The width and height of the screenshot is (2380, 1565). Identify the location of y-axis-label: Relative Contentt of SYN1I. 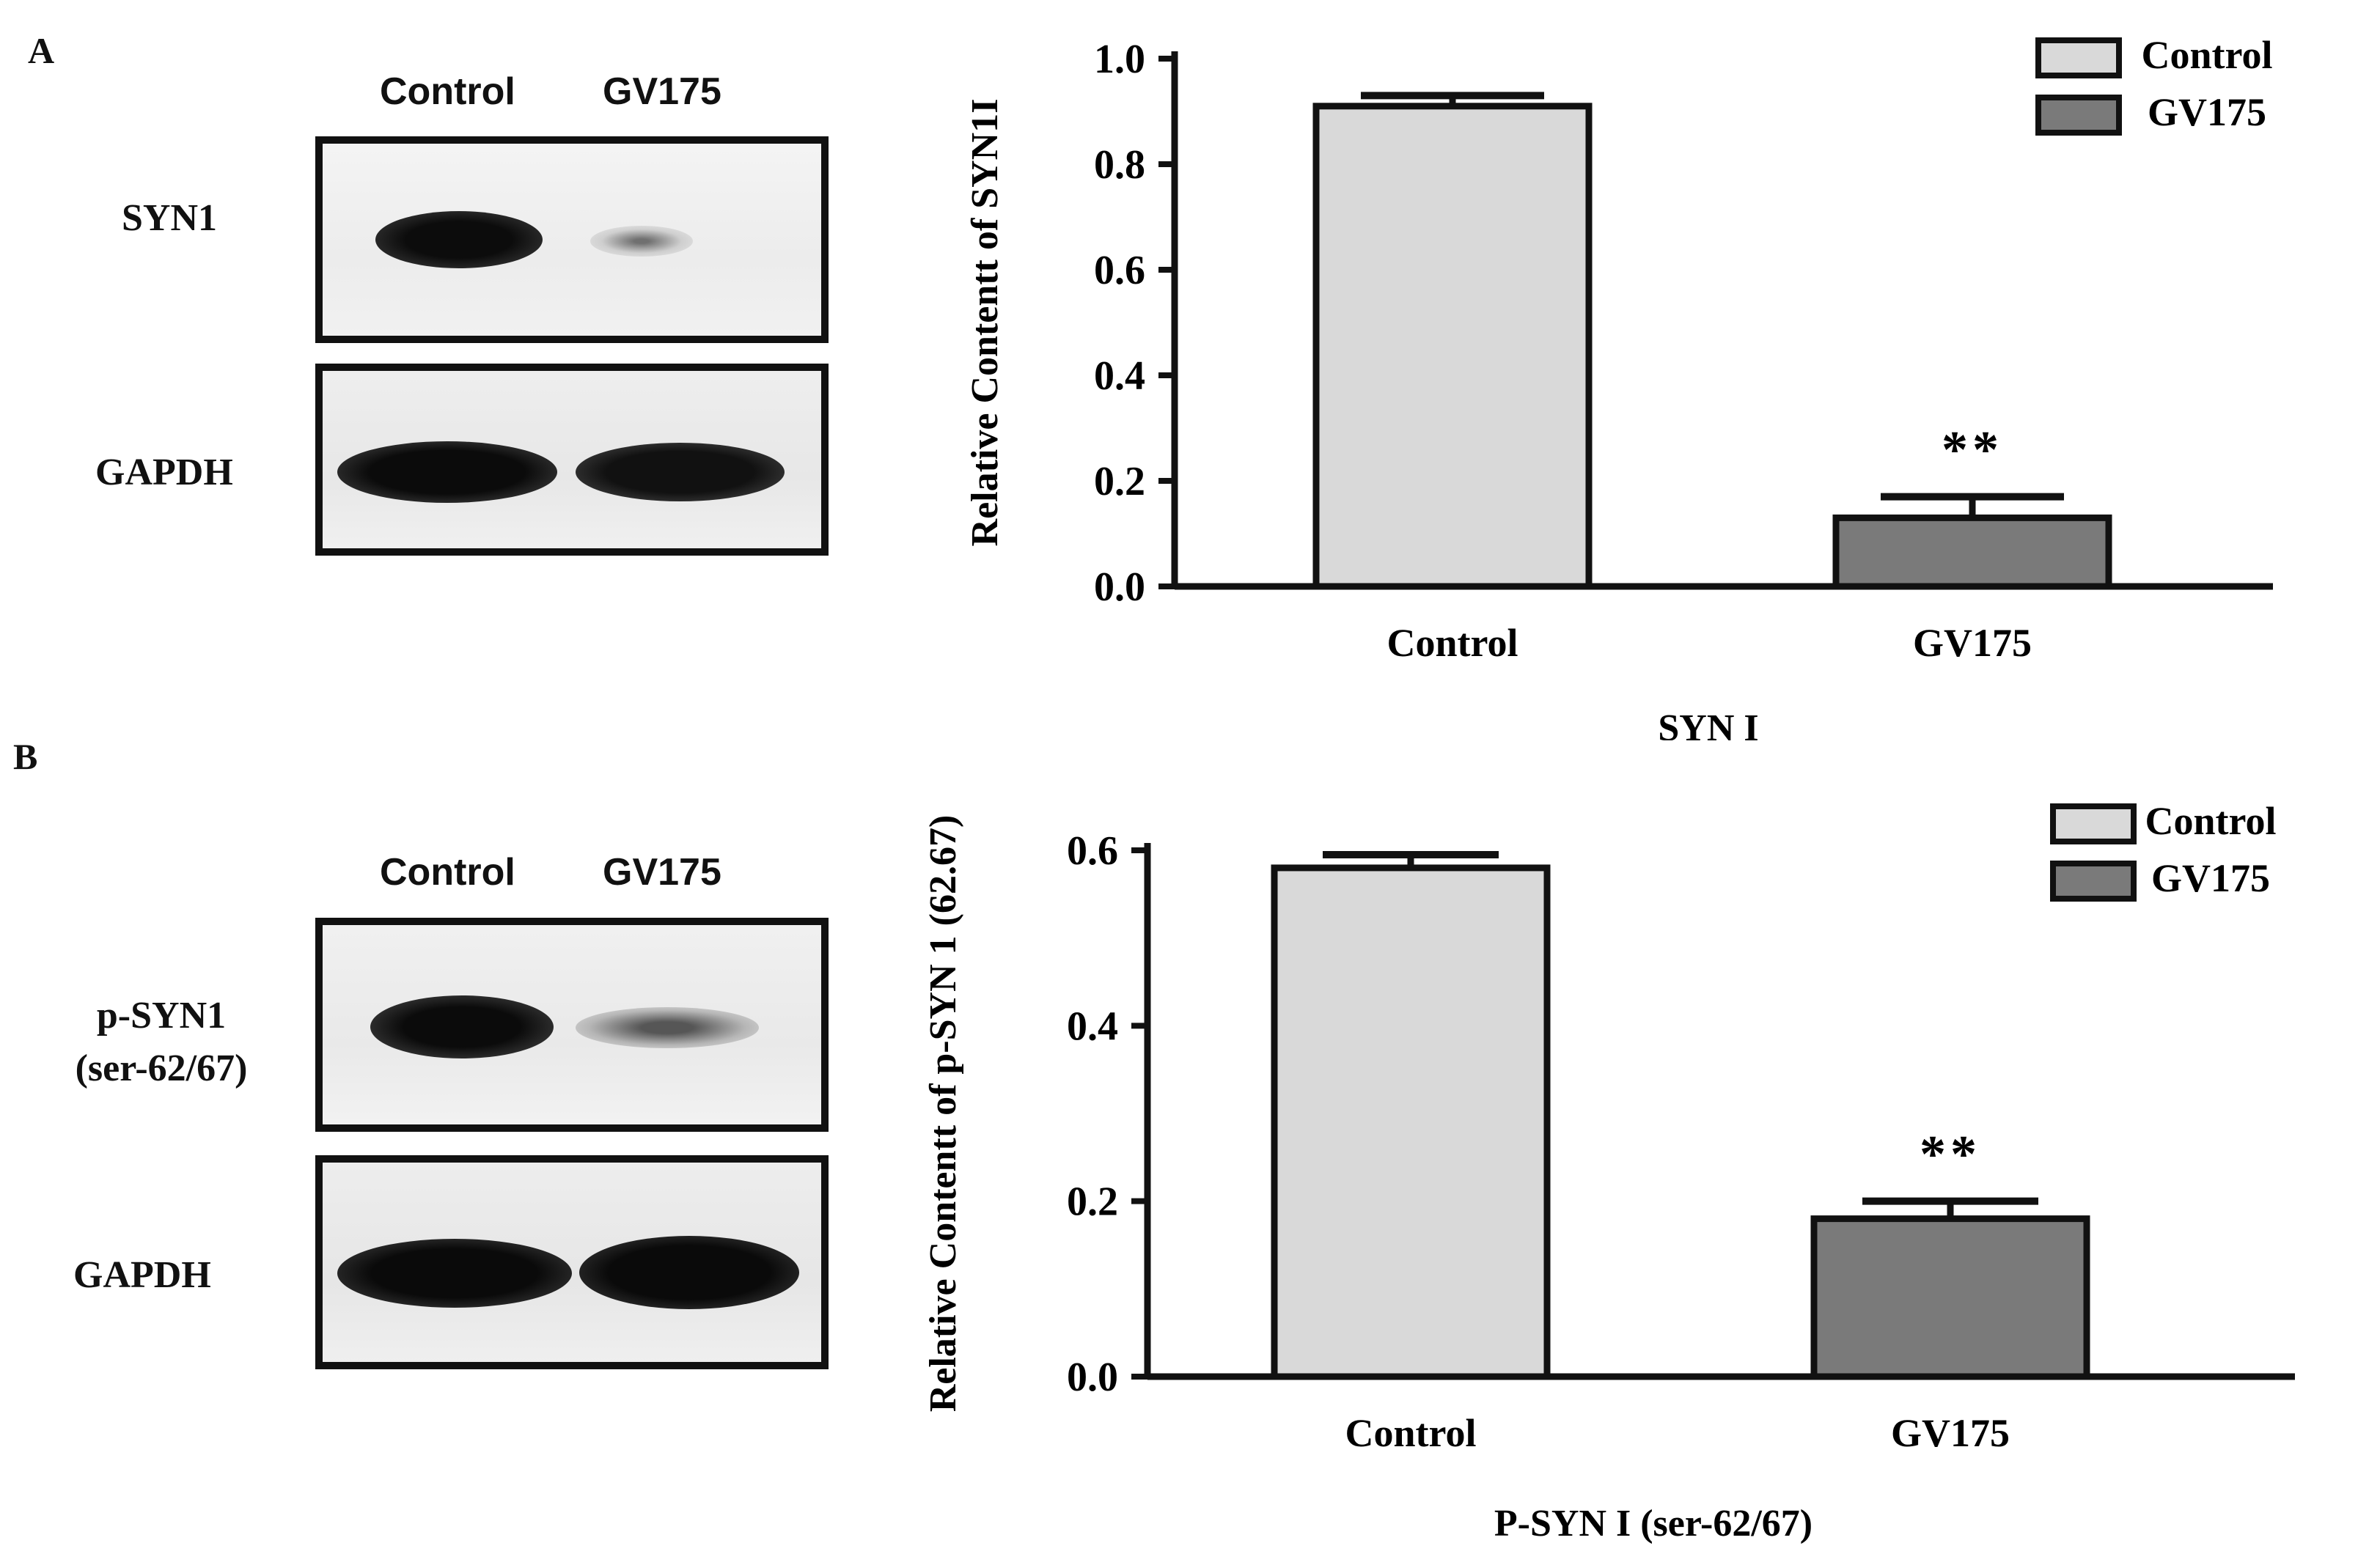
(985, 323).